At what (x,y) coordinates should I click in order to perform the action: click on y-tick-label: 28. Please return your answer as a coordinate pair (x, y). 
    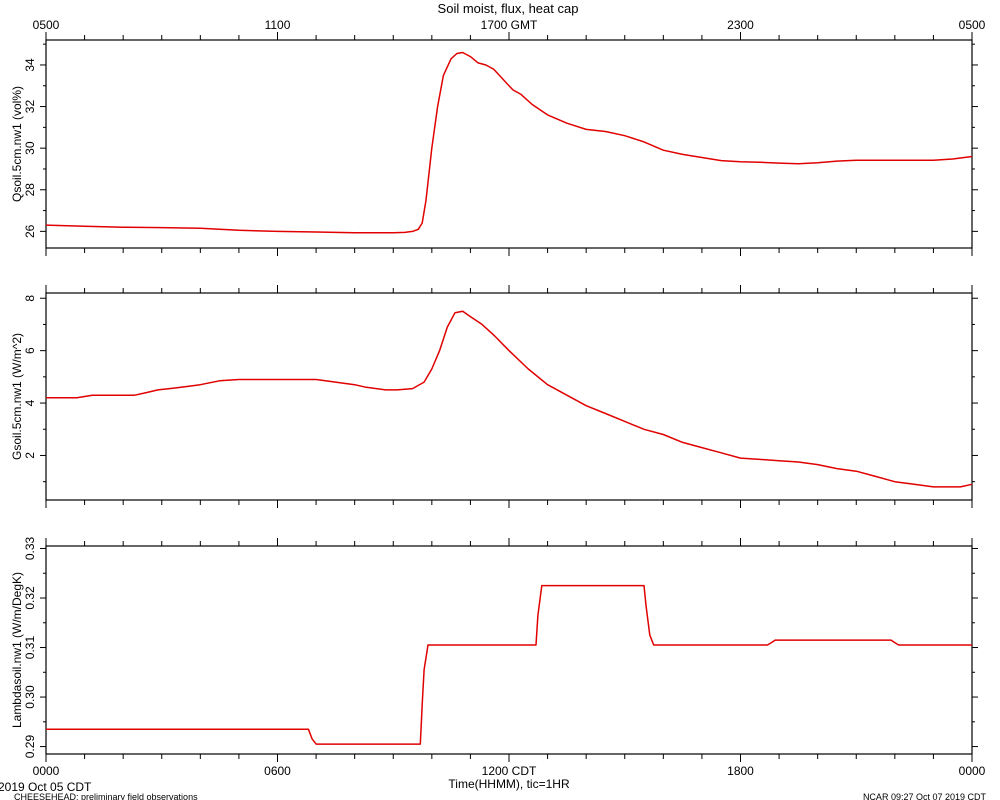
    Looking at the image, I should click on (30, 190).